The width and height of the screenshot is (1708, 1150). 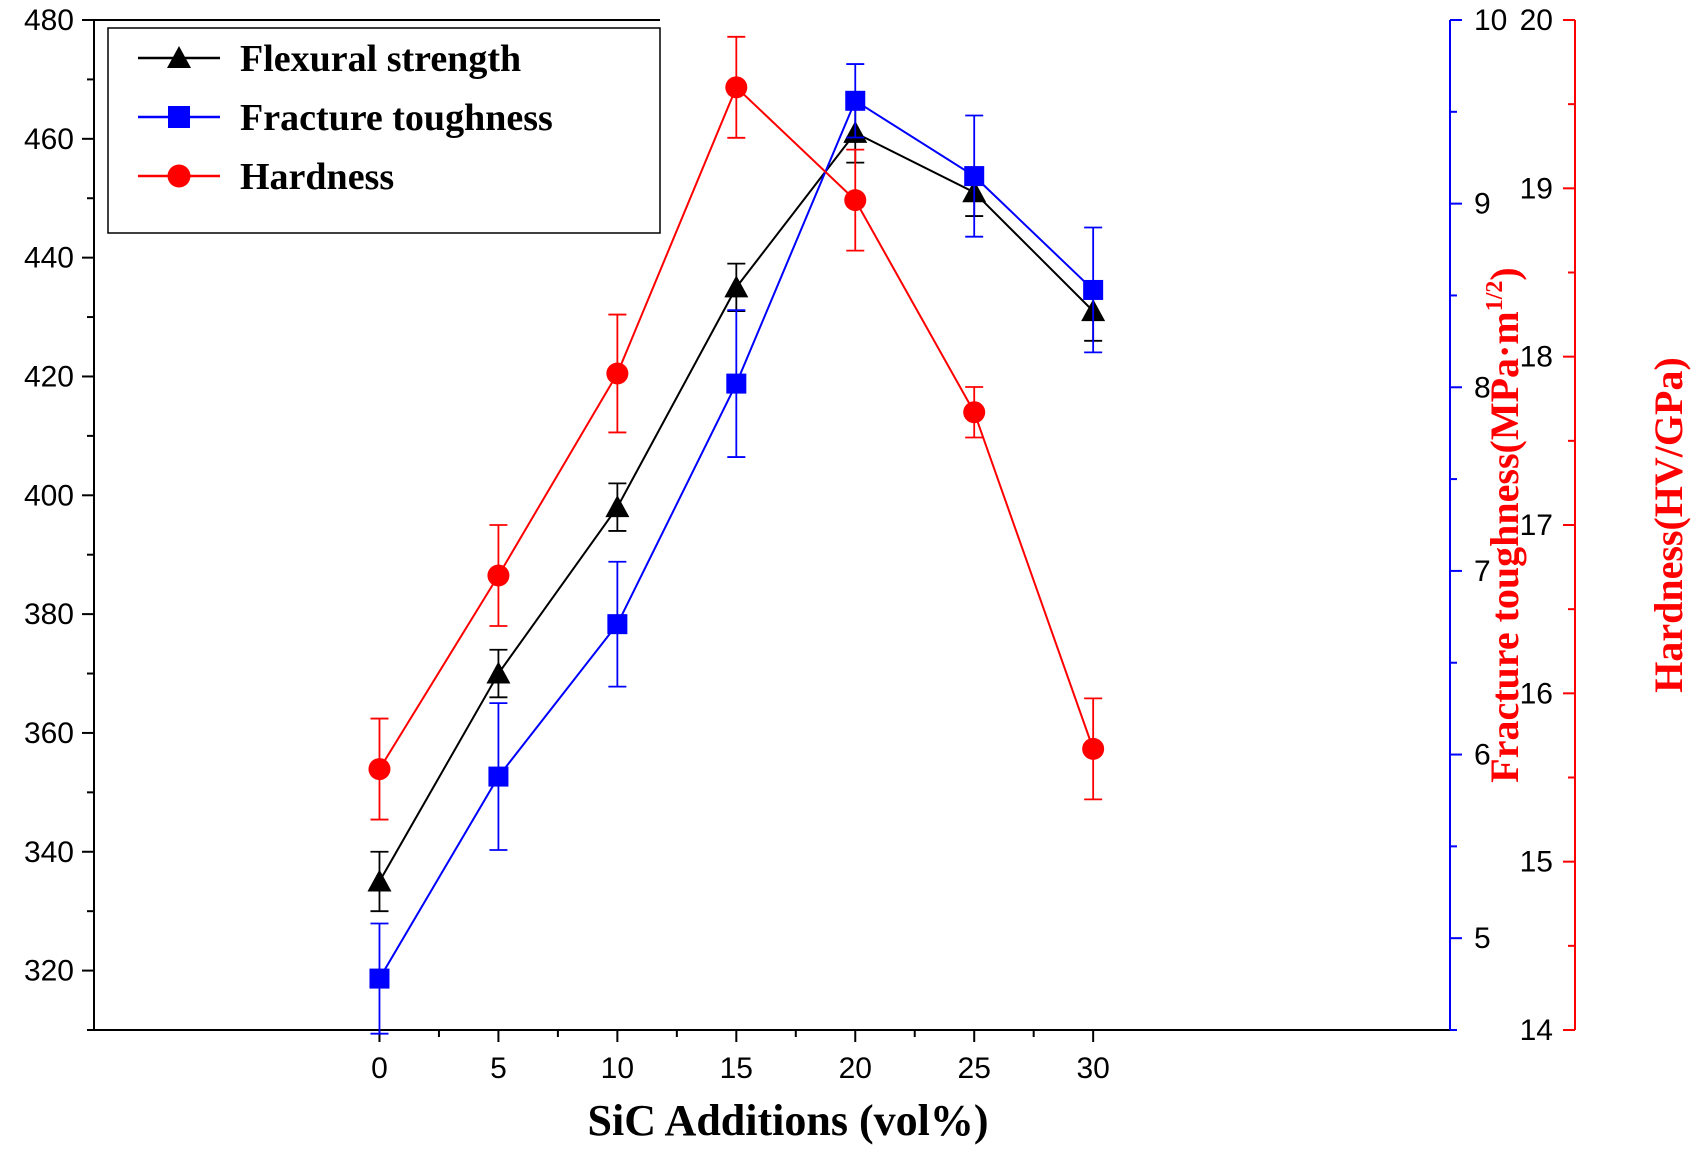 I want to click on legend-item-hardness: Hardness, so click(x=266, y=177).